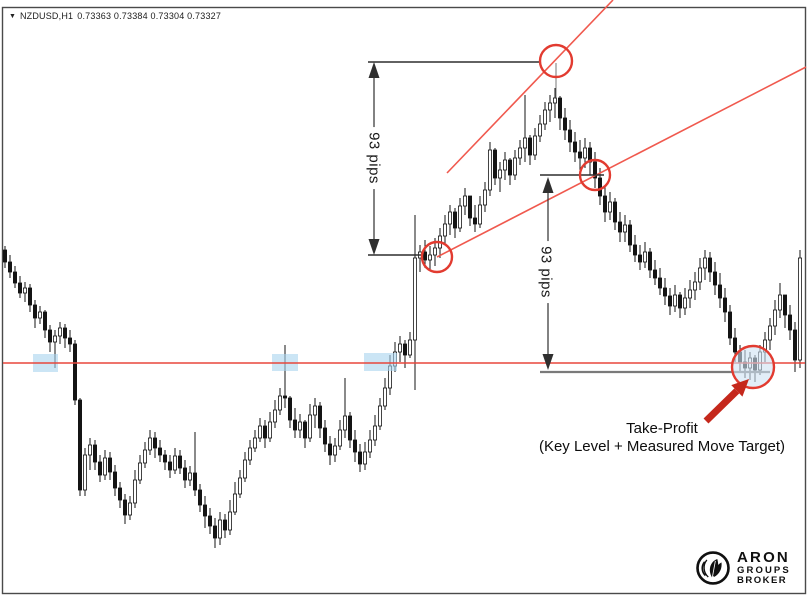  Describe the element at coordinates (662, 428) in the screenshot. I see `take-profit-title: Take-Profit` at that location.